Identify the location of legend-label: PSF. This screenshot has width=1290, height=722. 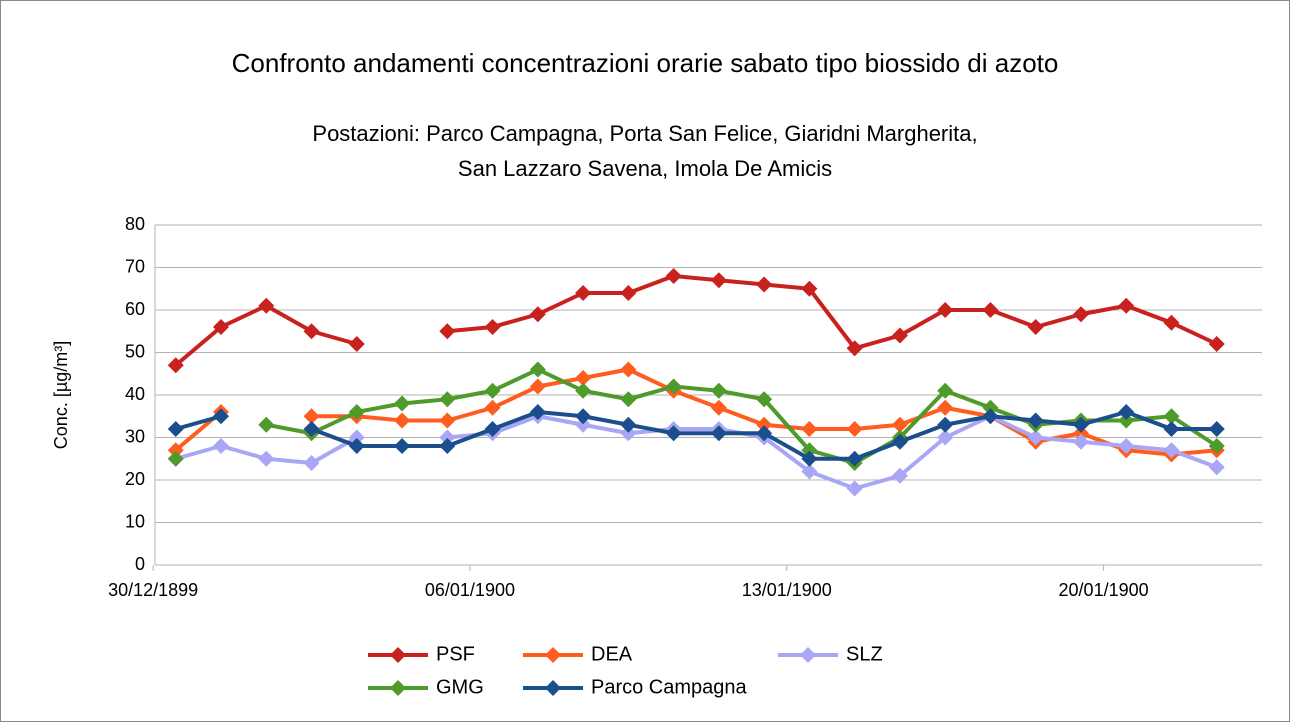
(455, 654).